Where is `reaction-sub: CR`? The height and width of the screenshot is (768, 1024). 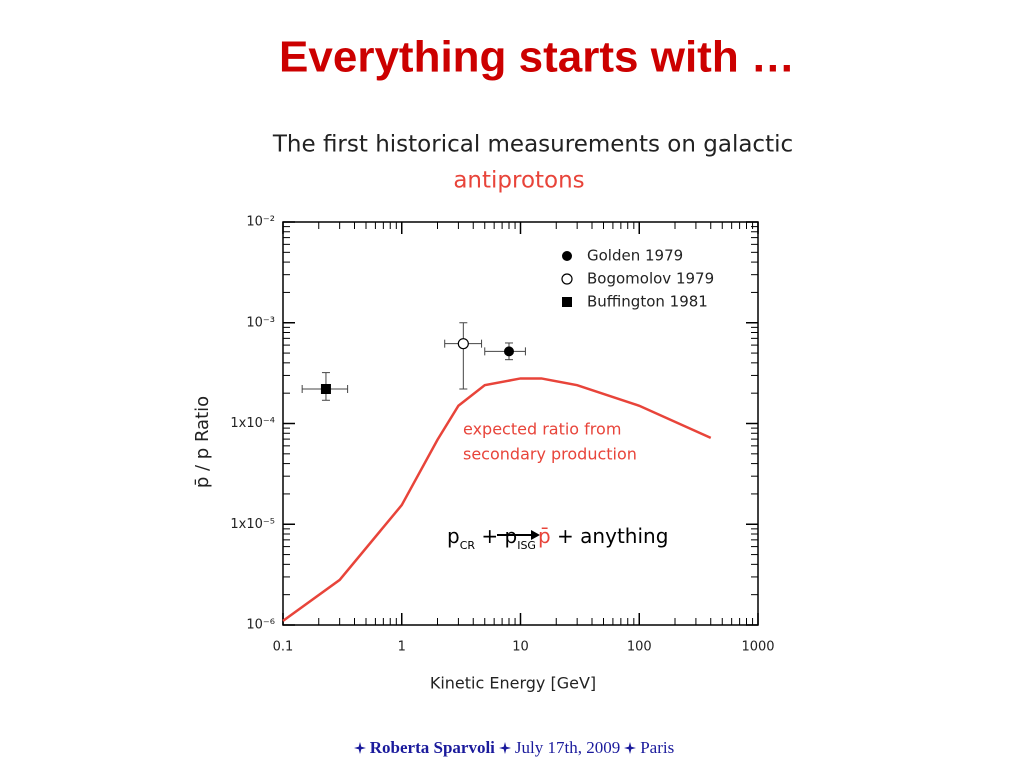 reaction-sub: CR is located at coordinates (468, 545).